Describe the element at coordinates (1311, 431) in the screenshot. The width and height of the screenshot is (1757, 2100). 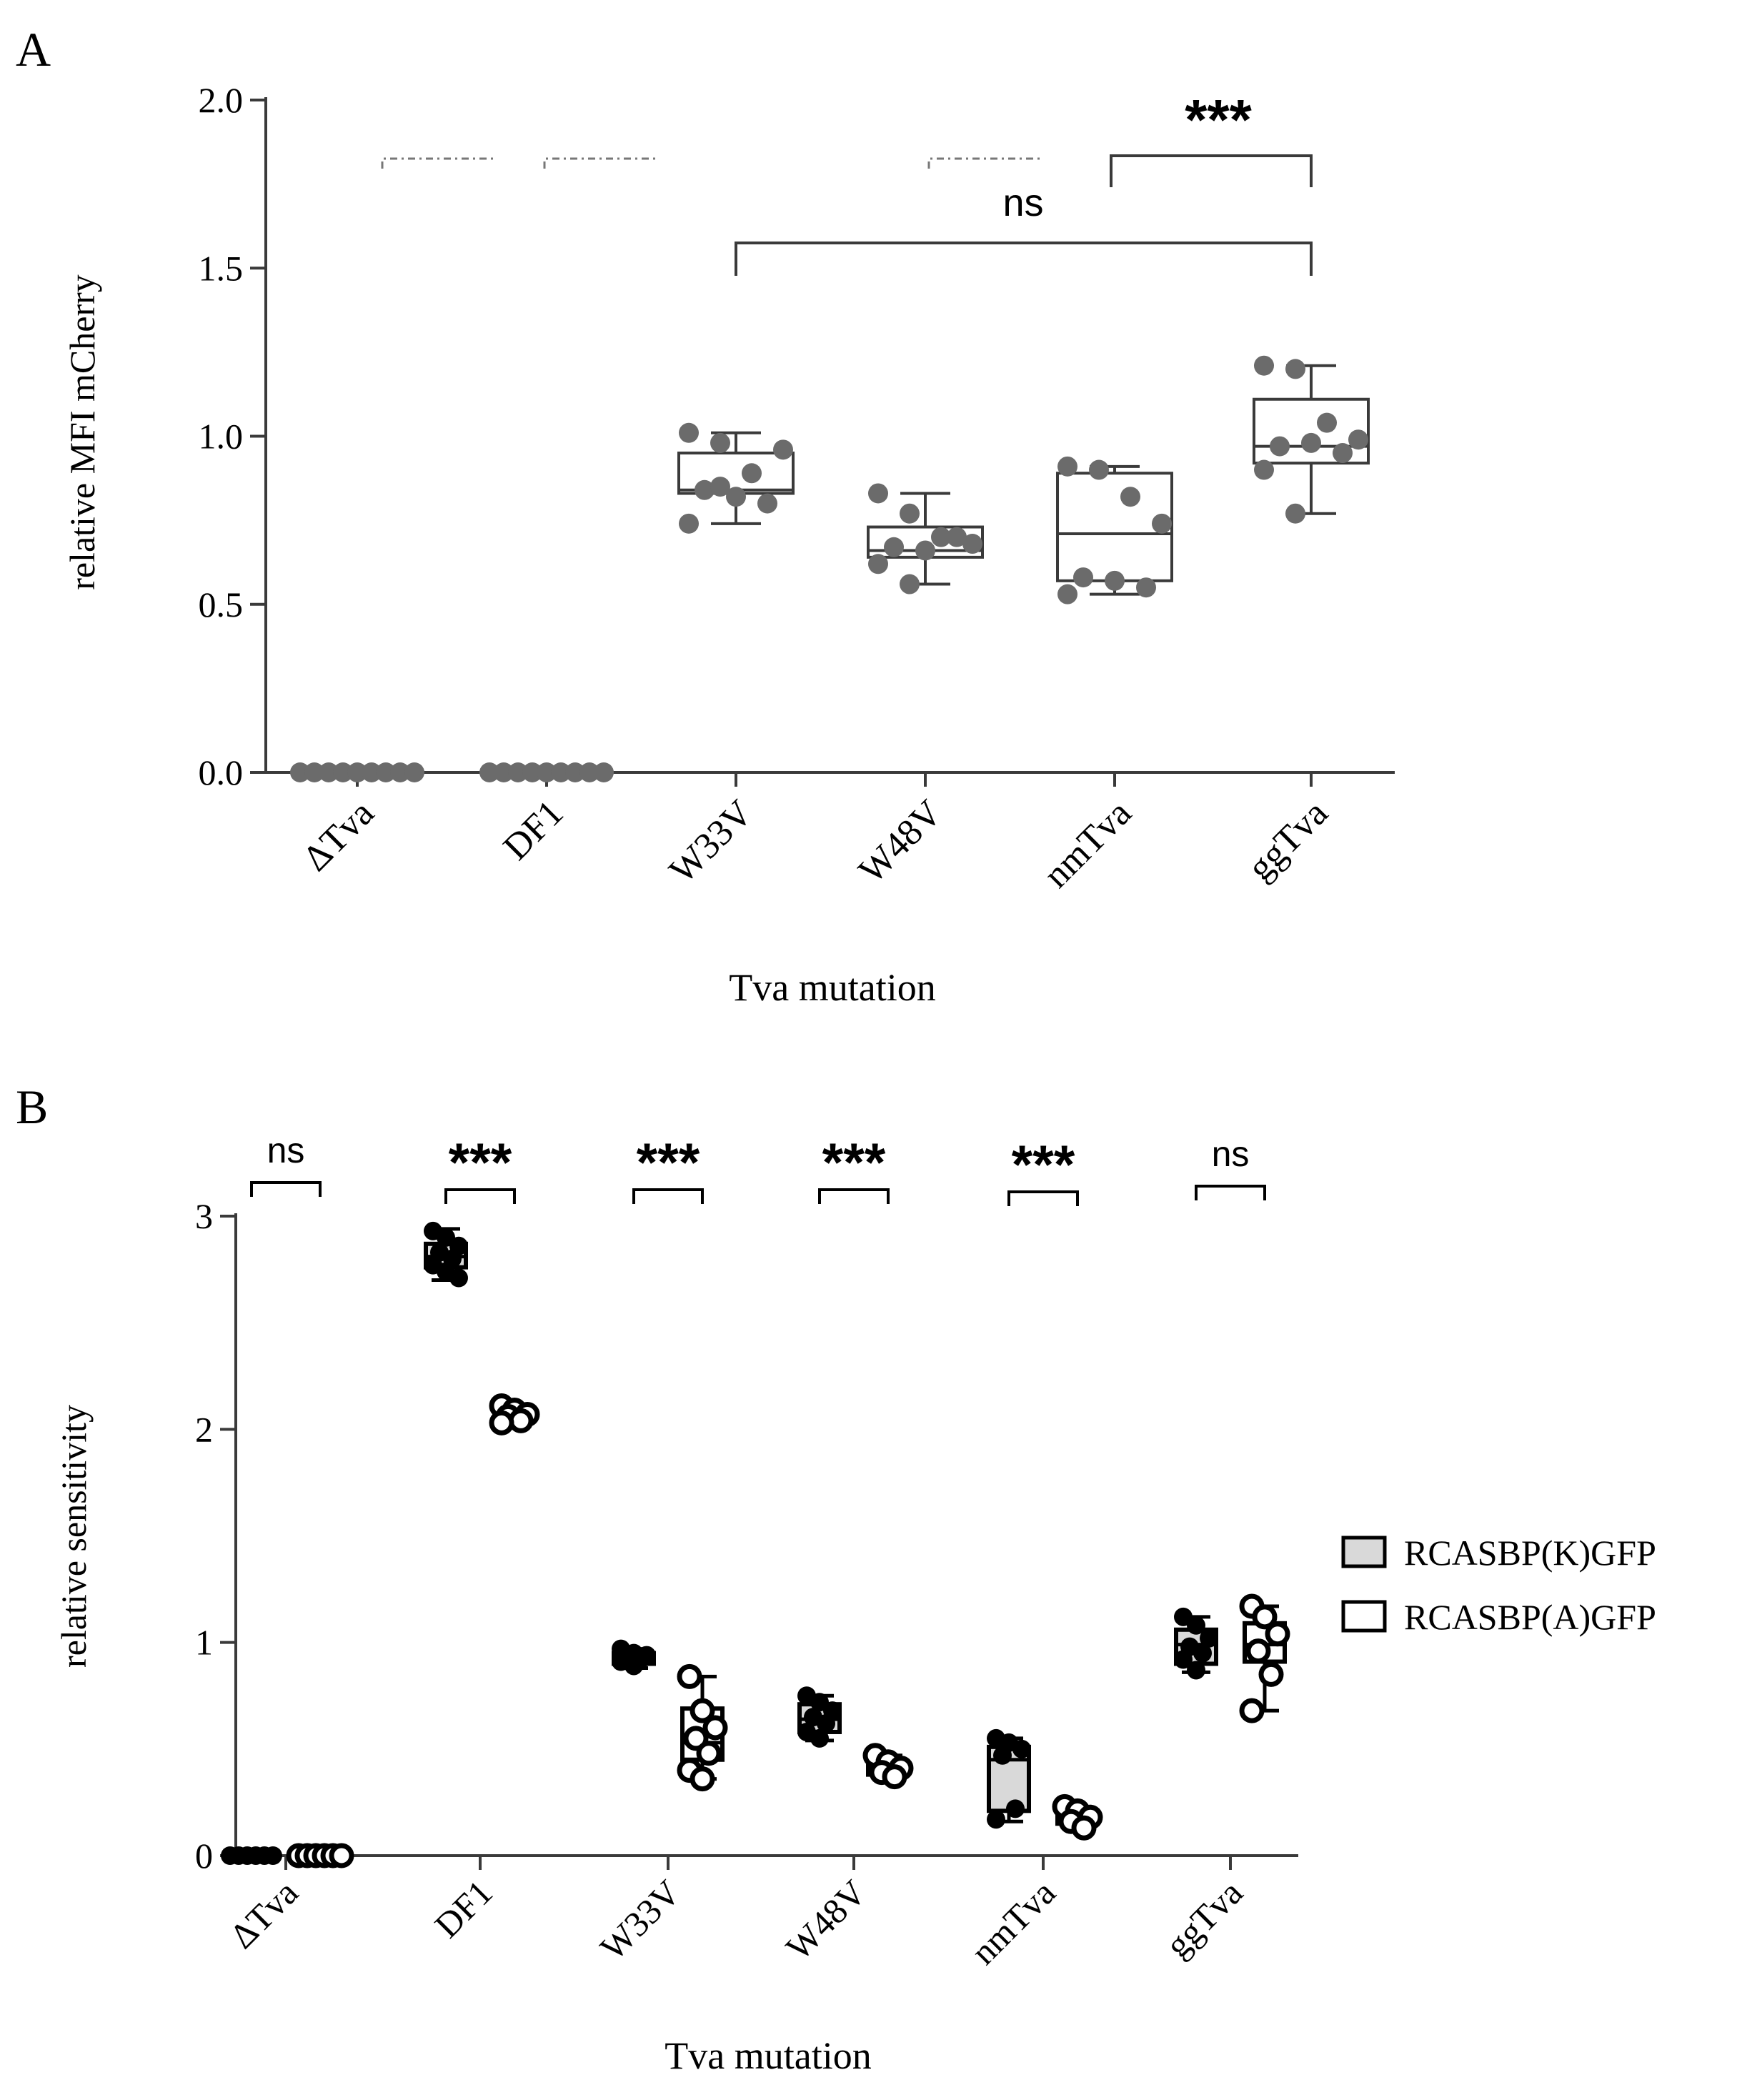
I see `box` at that location.